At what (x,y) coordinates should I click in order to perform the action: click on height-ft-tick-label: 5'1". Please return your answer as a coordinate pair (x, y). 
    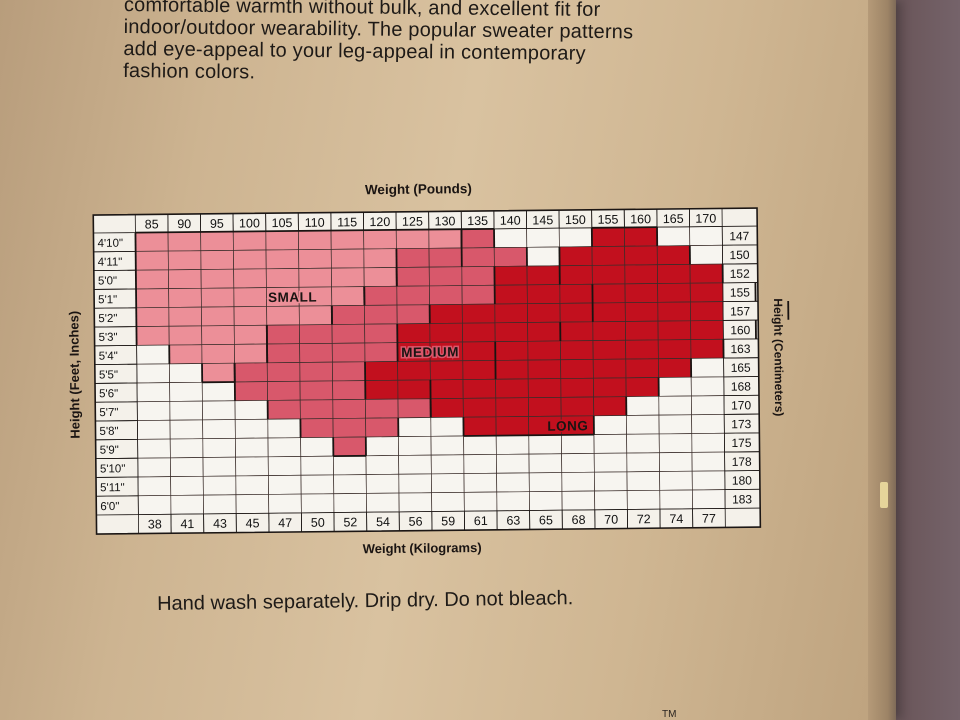
    Looking at the image, I should click on (107, 300).